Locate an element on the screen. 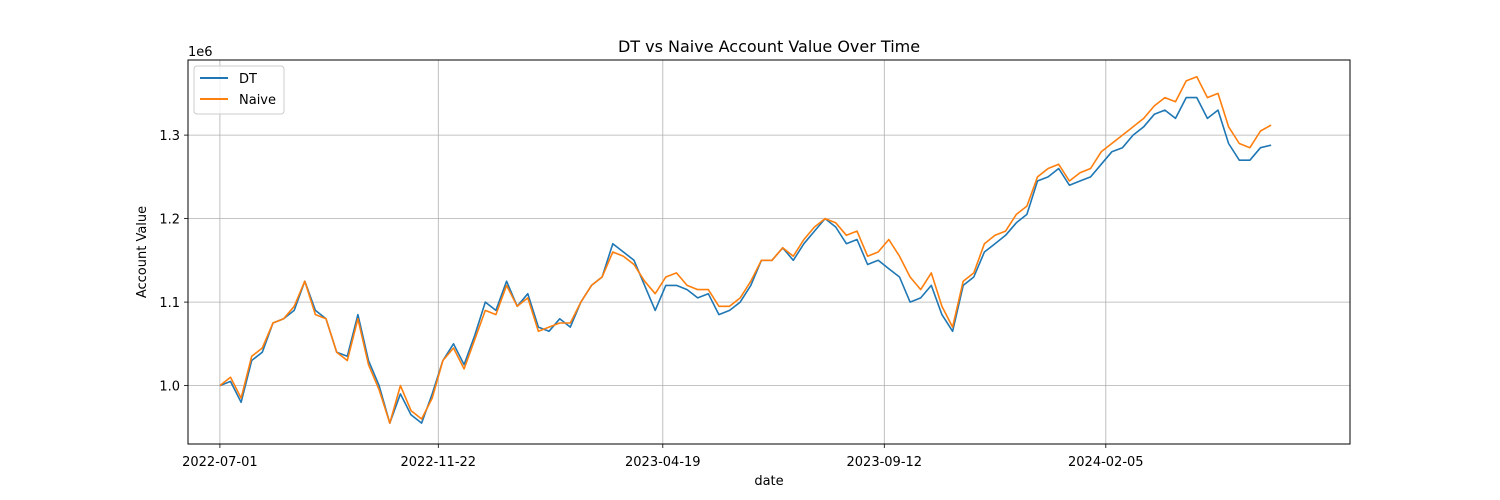 This screenshot has height=500, width=1500. y-tick-label: 1.3 is located at coordinates (169, 136).